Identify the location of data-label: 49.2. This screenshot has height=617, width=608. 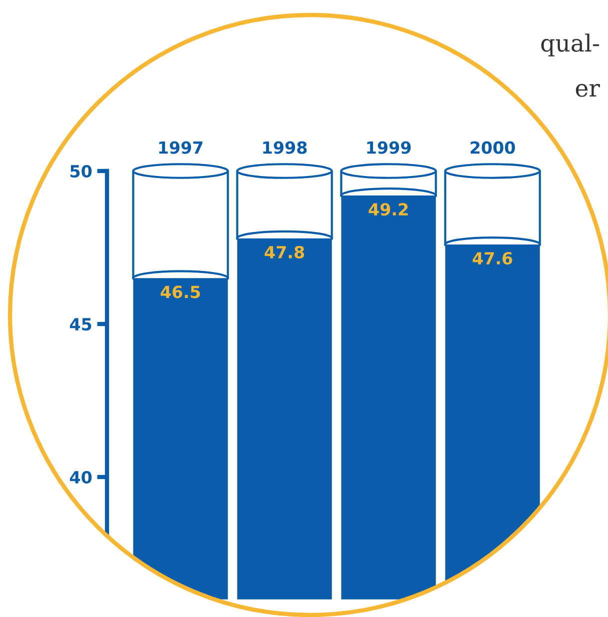
(388, 209).